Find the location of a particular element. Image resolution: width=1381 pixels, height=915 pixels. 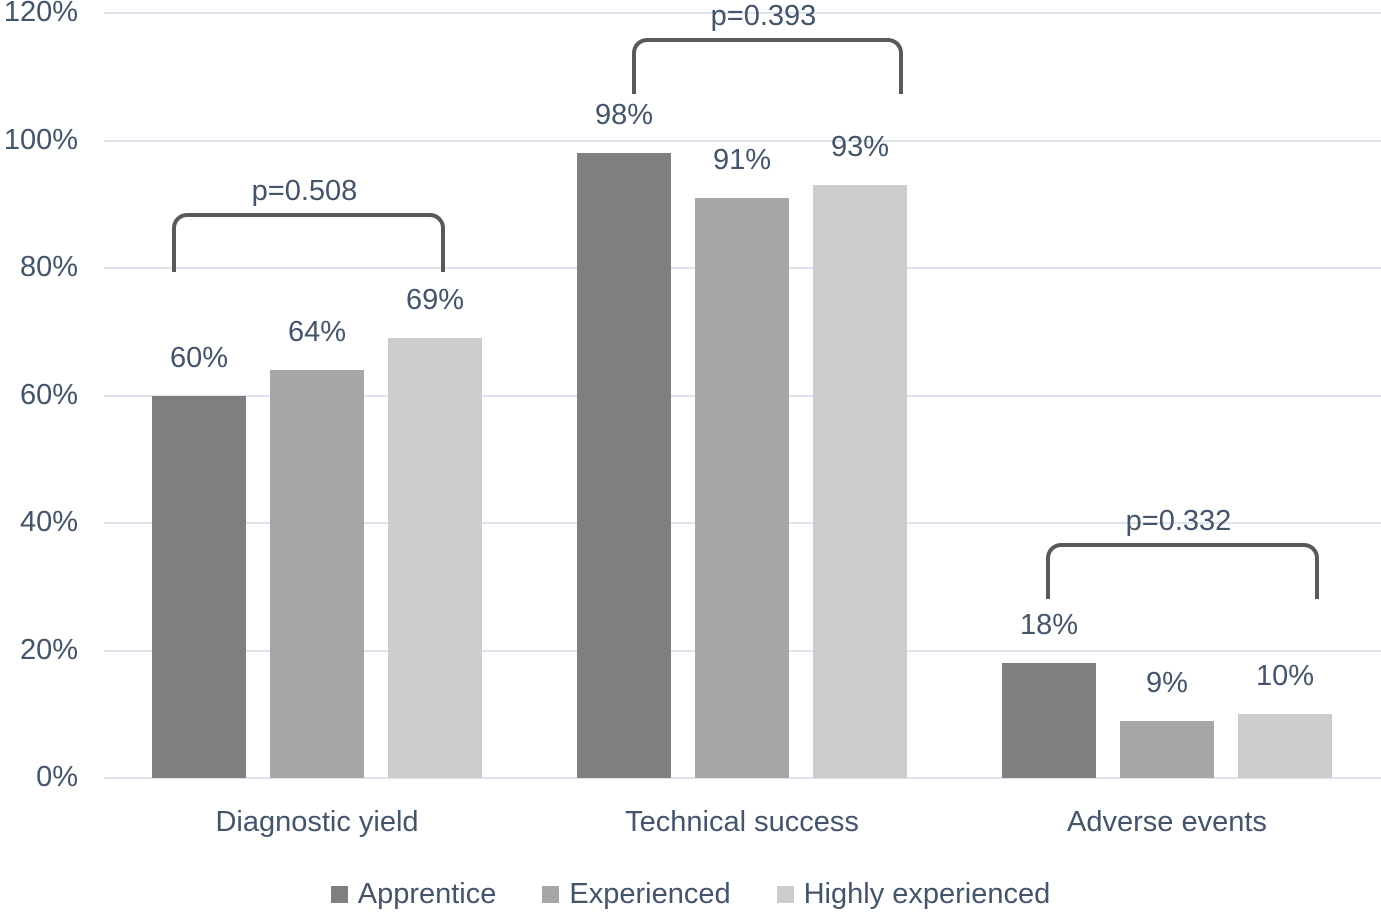

legend-swatch-apprentice is located at coordinates (339, 894).